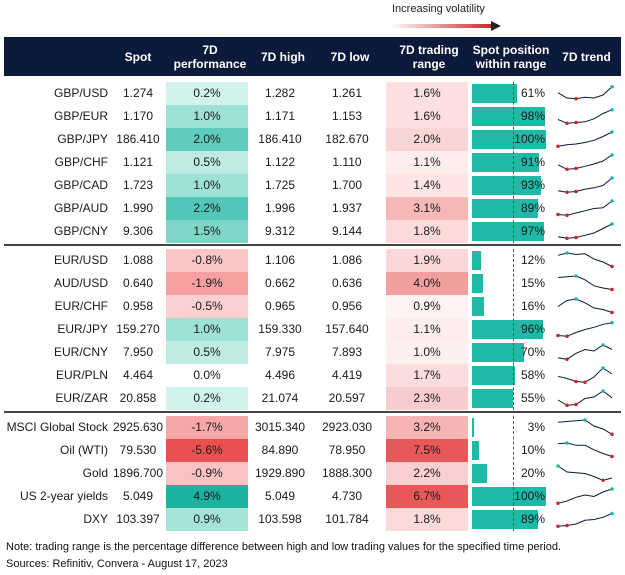 The height and width of the screenshot is (575, 625). I want to click on spot-value: 1.723, so click(138, 185).